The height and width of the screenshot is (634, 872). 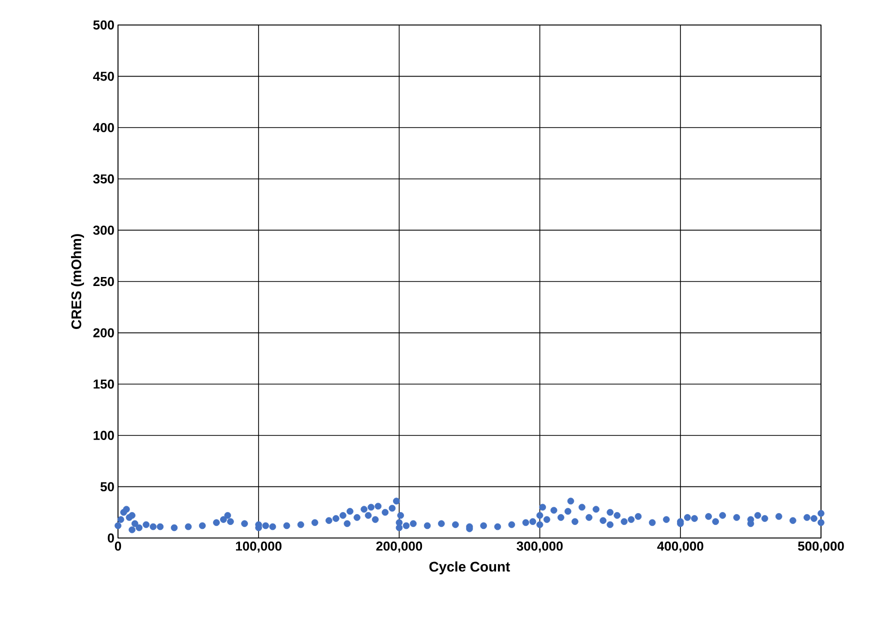 What do you see at coordinates (104, 435) in the screenshot?
I see `y-tick-label: 100` at bounding box center [104, 435].